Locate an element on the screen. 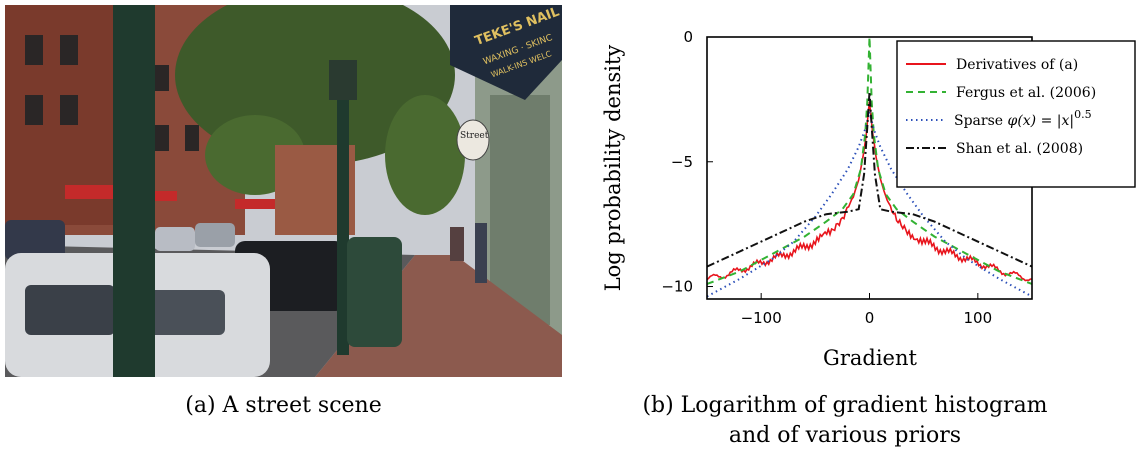 The image size is (1139, 451). y-axis-label: Log probability density is located at coordinates (613, 168).